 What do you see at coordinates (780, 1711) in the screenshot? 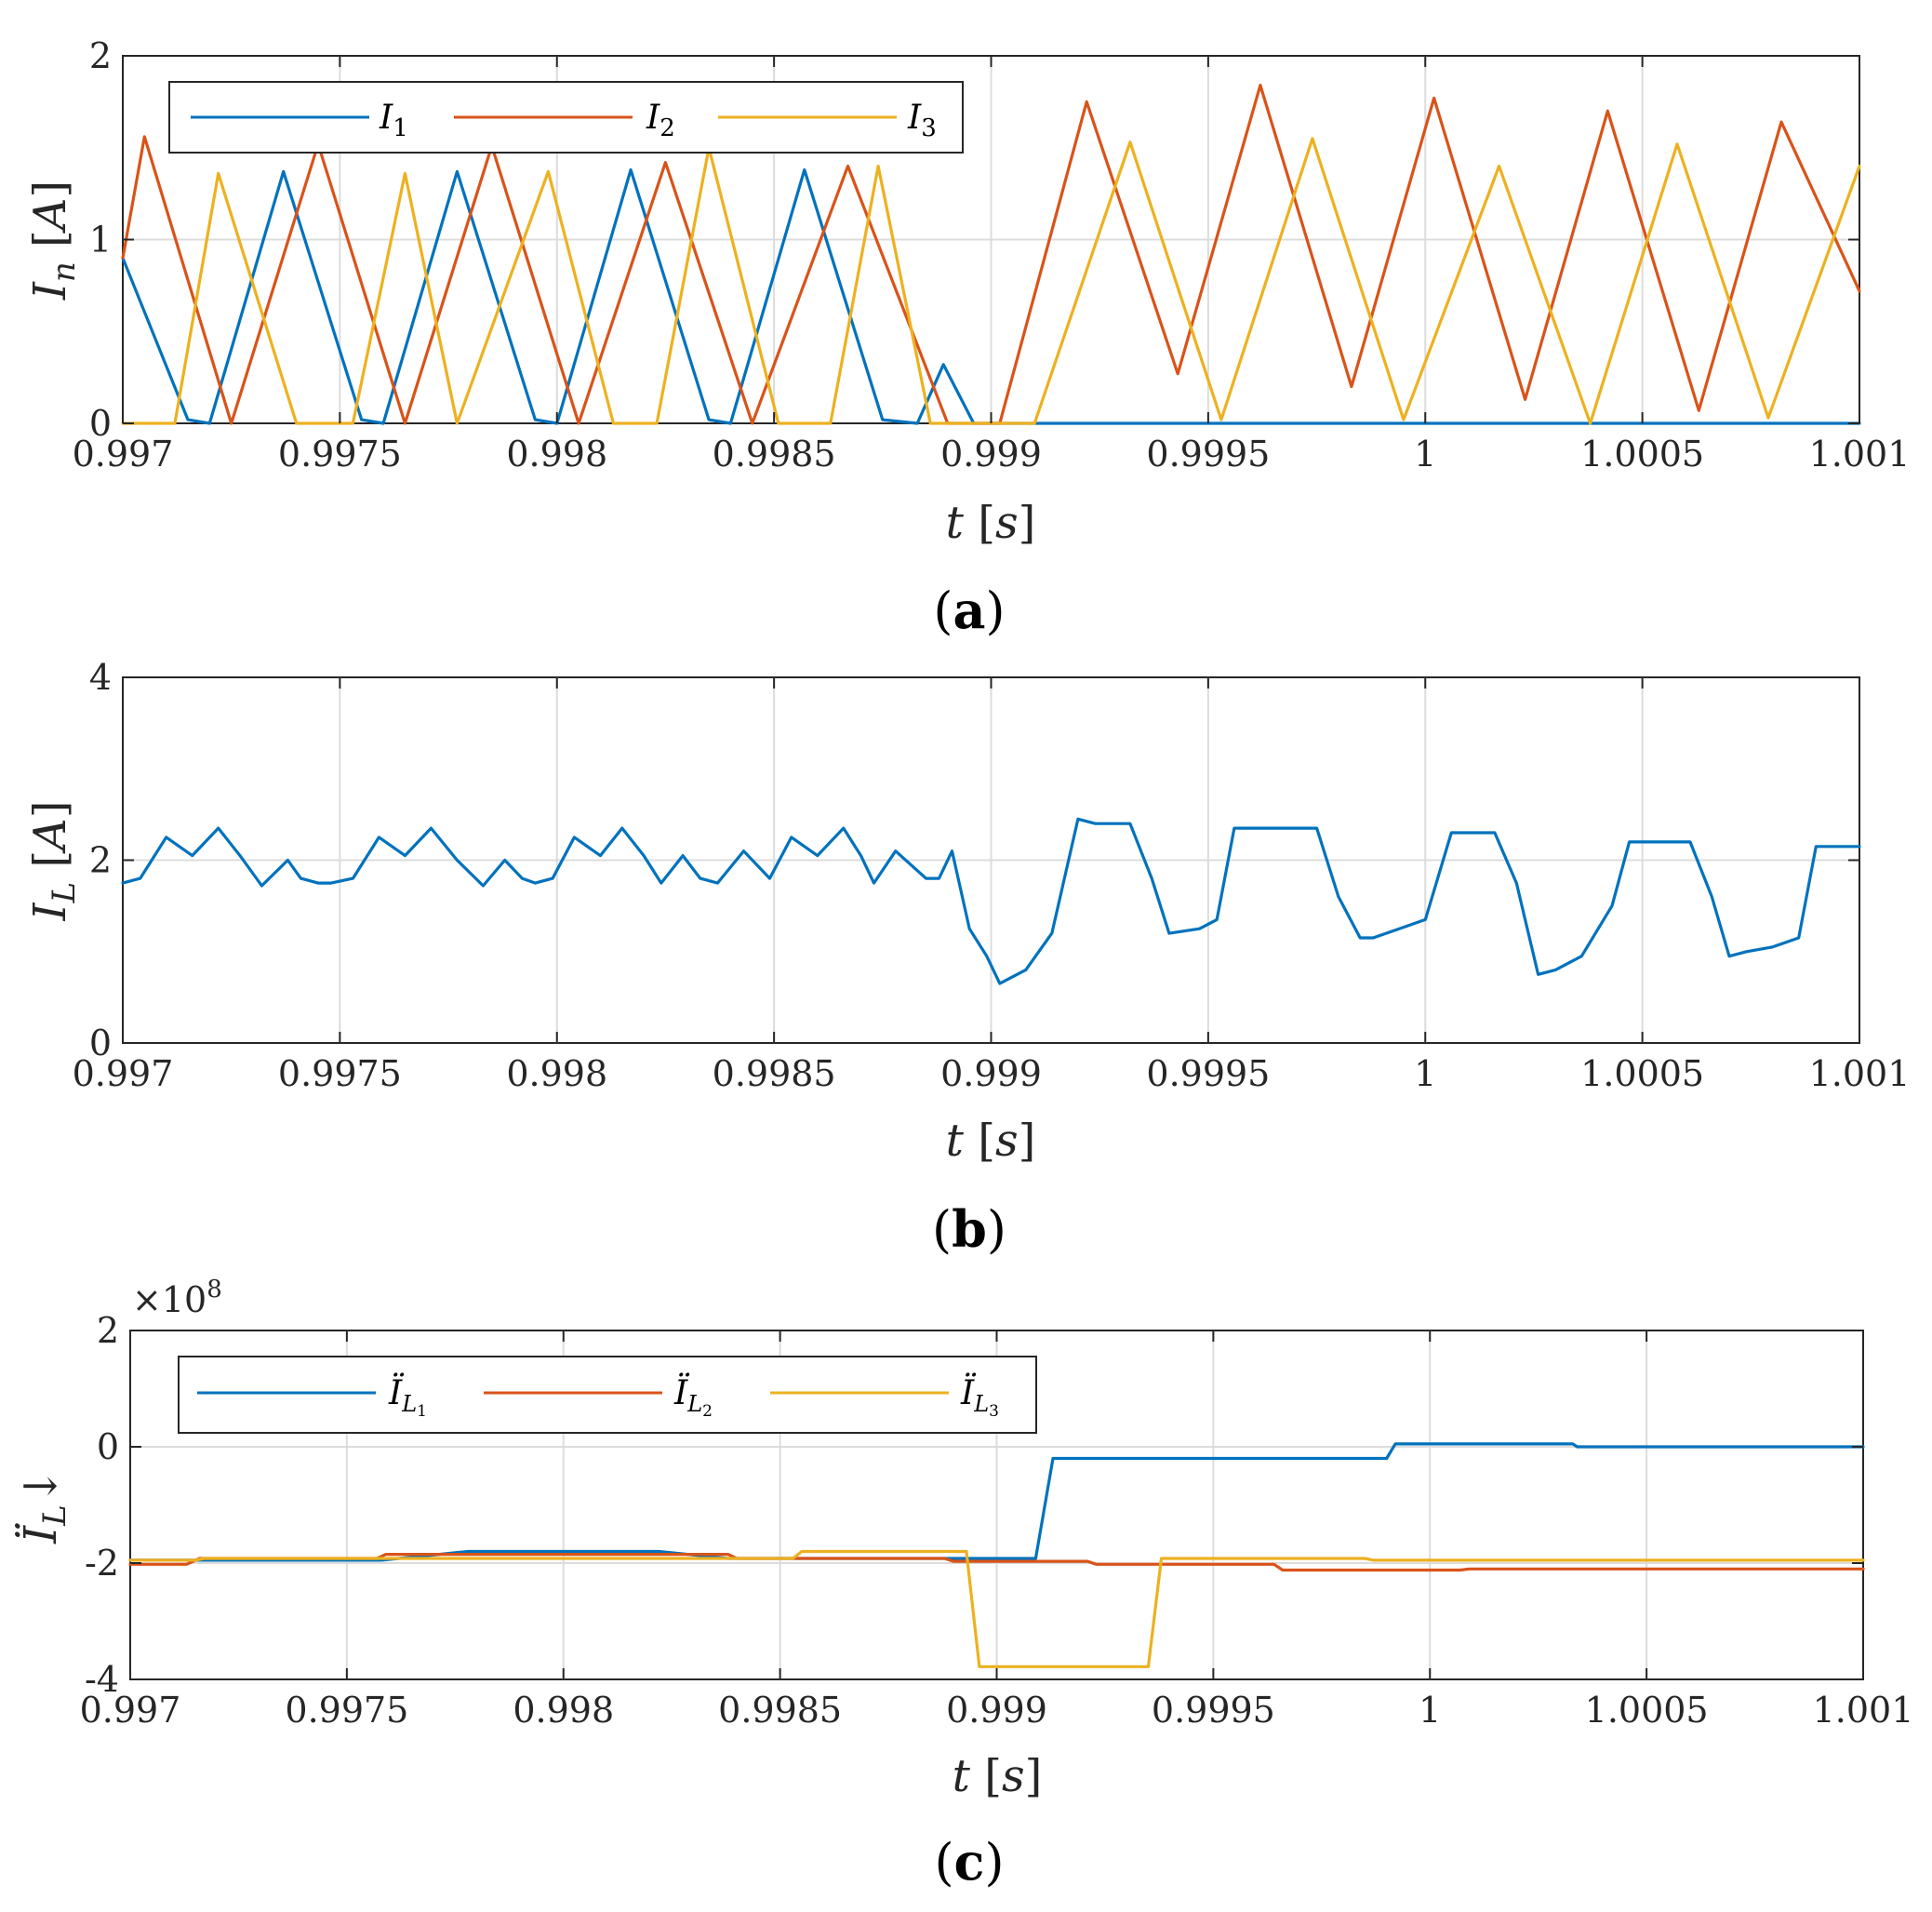
I see `panel-c-xtick-label: 0.9985` at bounding box center [780, 1711].